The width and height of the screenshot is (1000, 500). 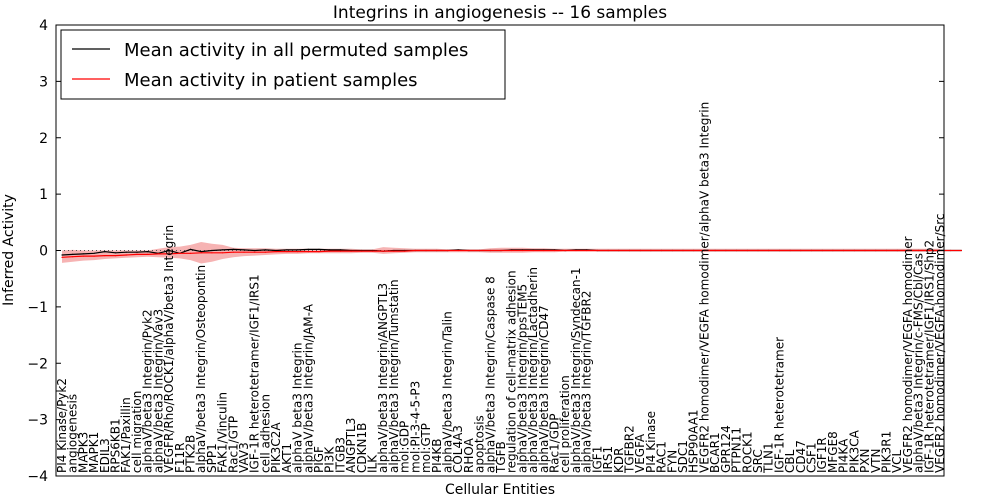 What do you see at coordinates (158, 391) in the screenshot?
I see `x-tick-label: alphaV/beta3 Integrin/Vav3` at bounding box center [158, 391].